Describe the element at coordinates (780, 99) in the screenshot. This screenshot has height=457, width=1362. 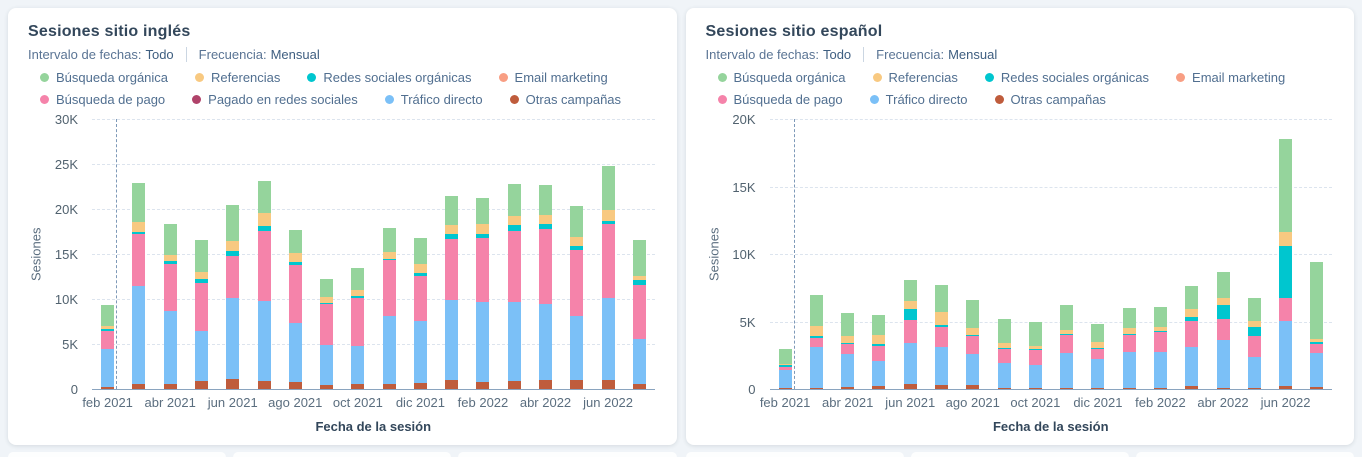
I see `legend-item: Búsqueda de pago` at that location.